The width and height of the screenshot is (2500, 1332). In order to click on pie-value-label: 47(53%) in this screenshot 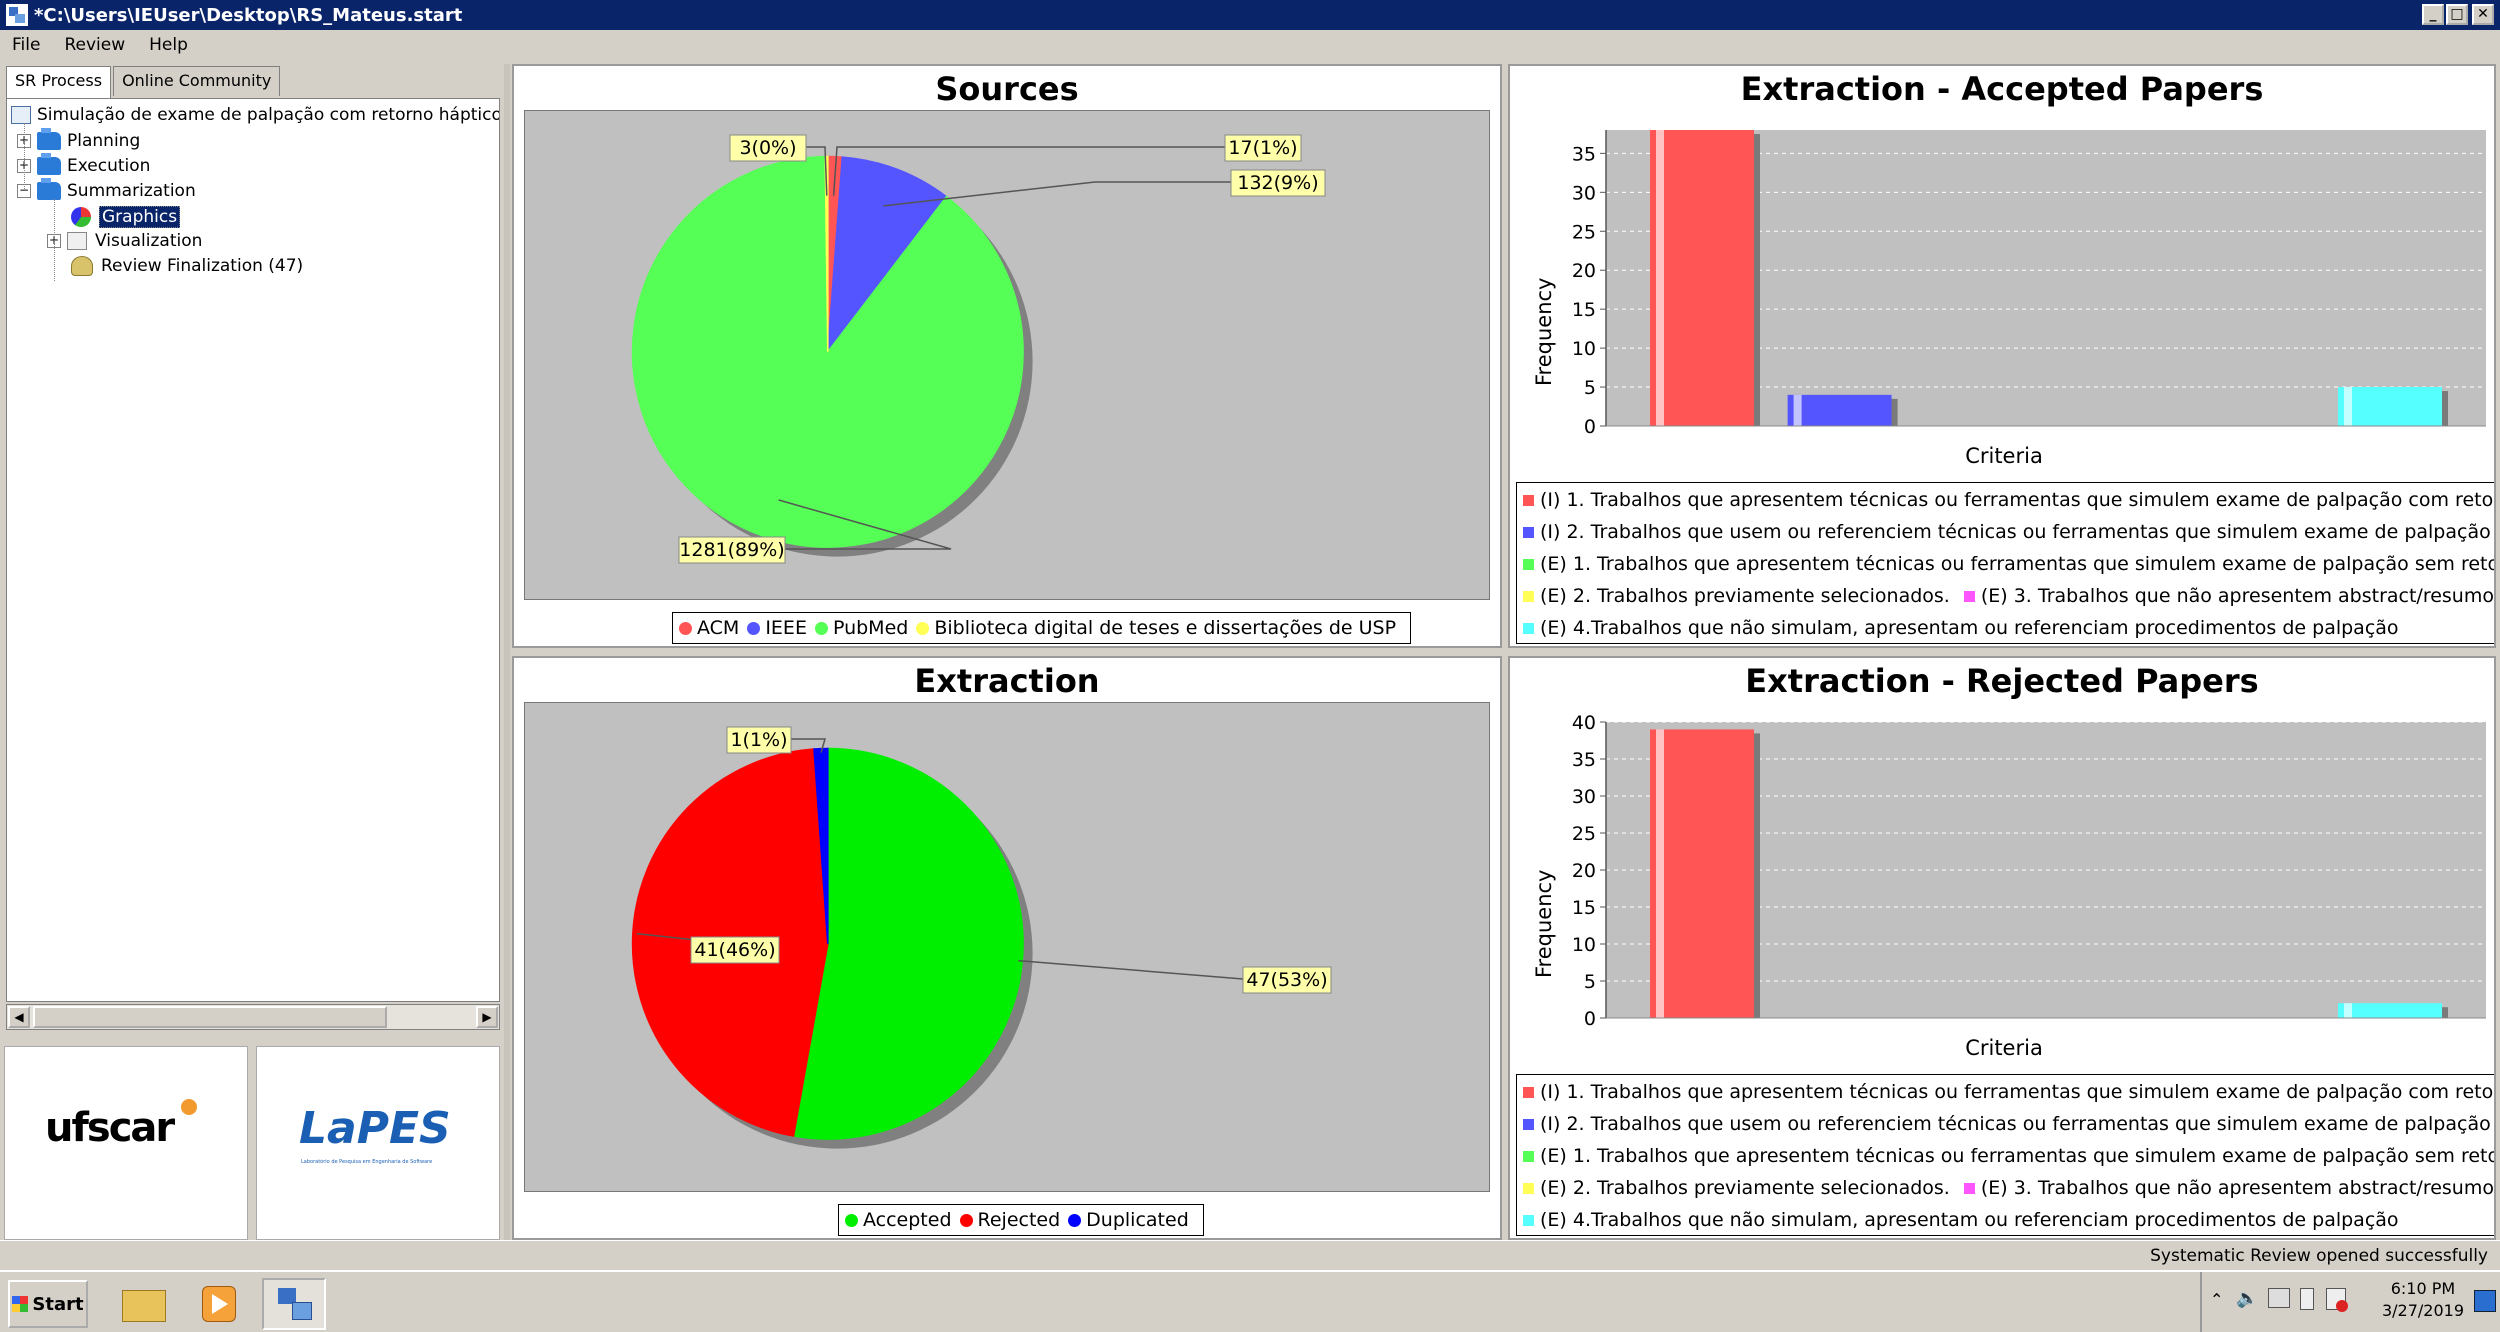, I will do `click(1286, 980)`.